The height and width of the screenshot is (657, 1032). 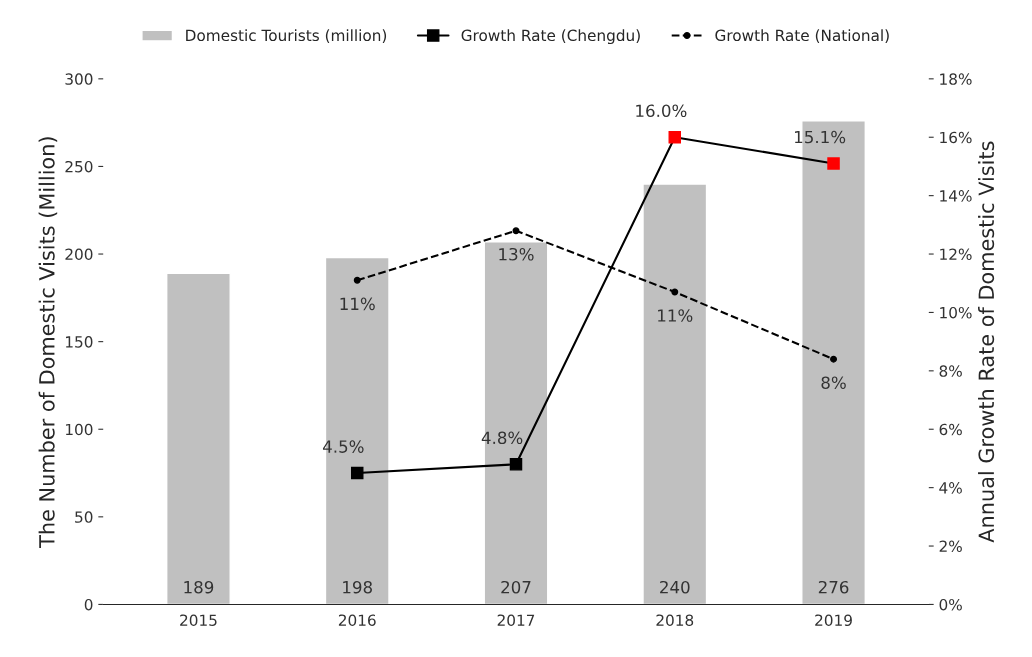 I want to click on data-label: 13%, so click(x=516, y=254).